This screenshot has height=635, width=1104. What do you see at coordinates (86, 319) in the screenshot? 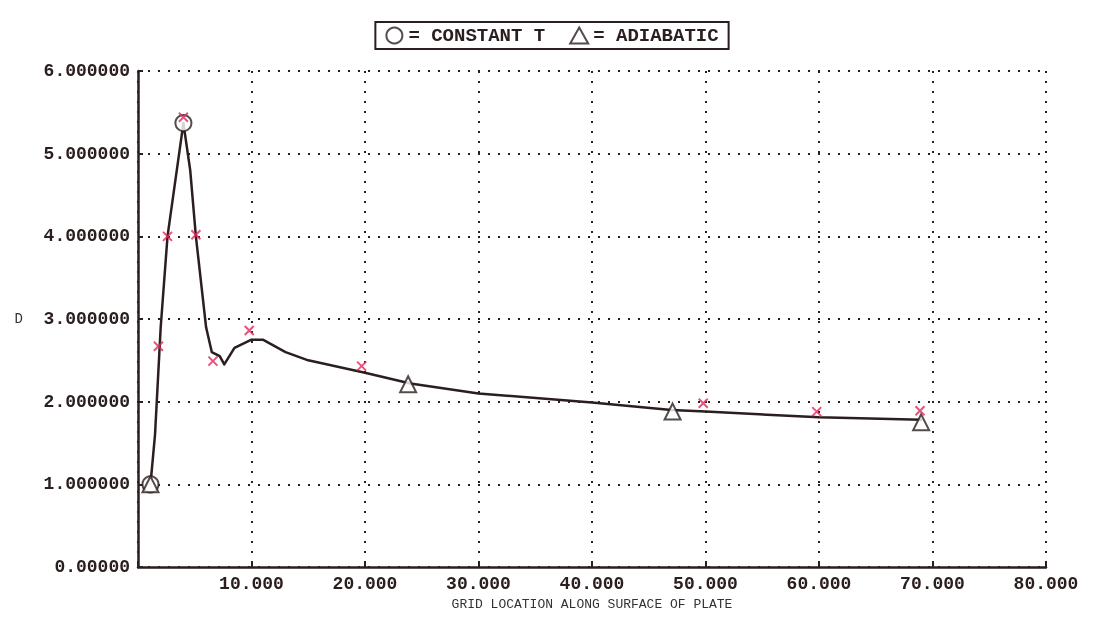
I see `y-tick-label: 3.000000` at bounding box center [86, 319].